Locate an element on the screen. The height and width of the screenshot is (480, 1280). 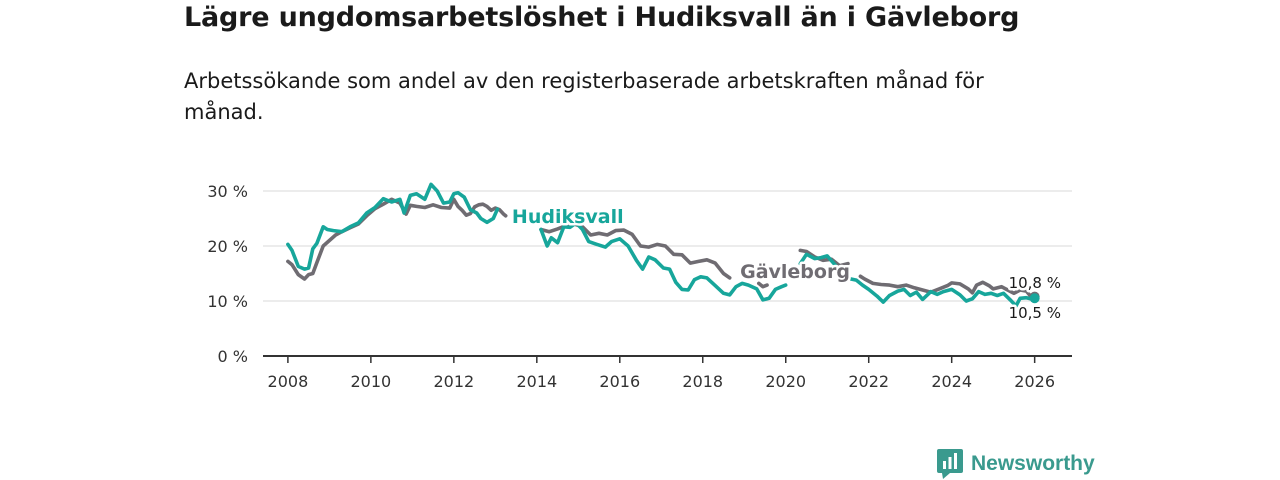
newsworthy-icon is located at coordinates (950, 464).